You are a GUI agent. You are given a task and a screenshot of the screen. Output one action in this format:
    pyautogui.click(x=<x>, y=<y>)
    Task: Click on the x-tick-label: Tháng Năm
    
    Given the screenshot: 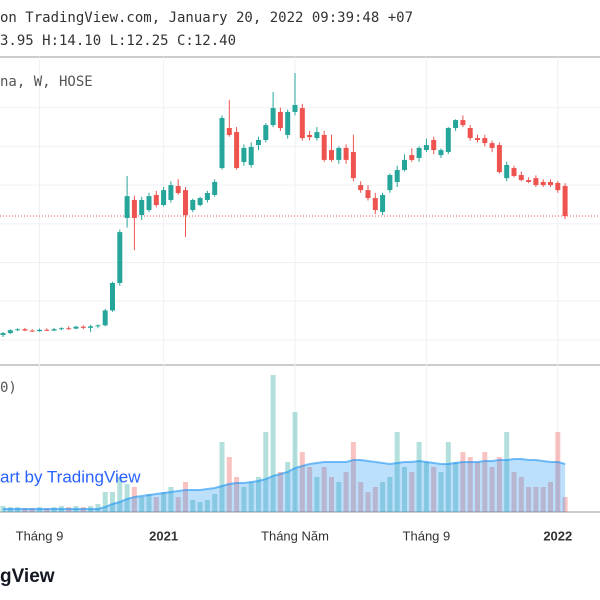 What is the action you would take?
    pyautogui.click(x=295, y=535)
    